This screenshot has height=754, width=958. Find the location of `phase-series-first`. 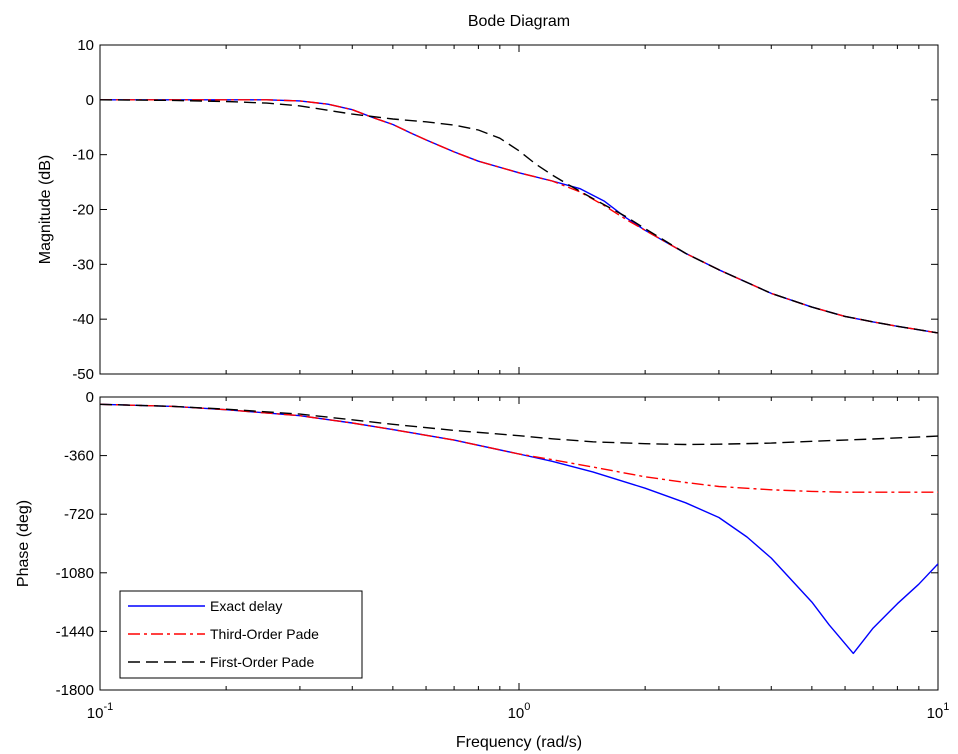

phase-series-first is located at coordinates (519, 424).